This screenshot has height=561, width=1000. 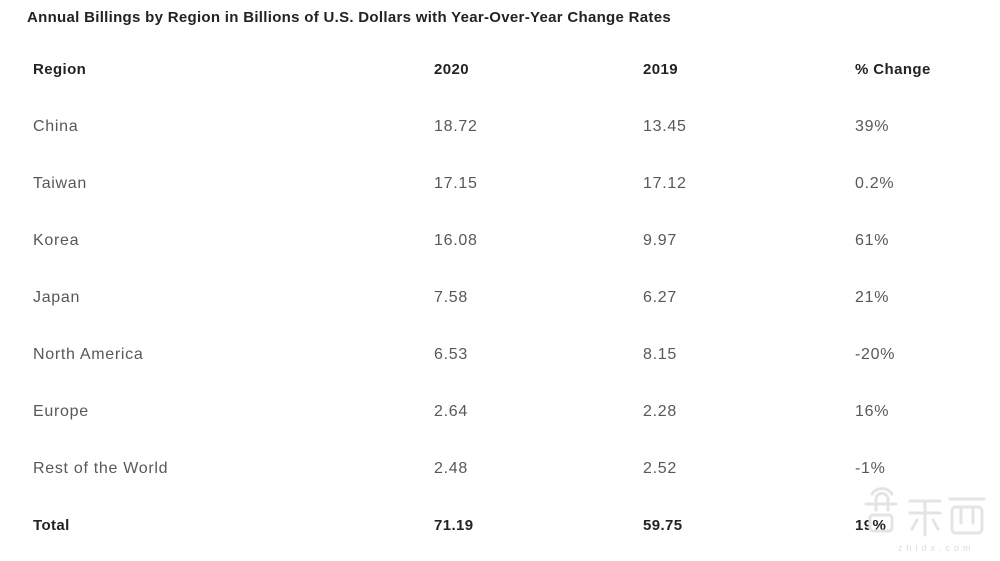 What do you see at coordinates (660, 468) in the screenshot?
I see `value-2019-cell: 2.52` at bounding box center [660, 468].